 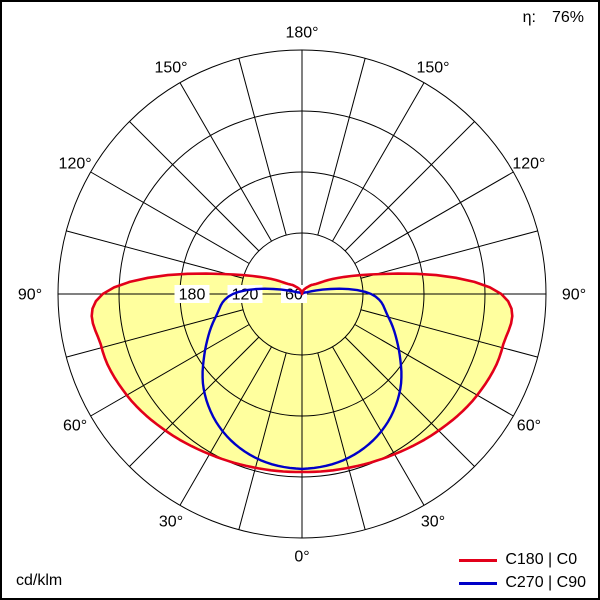 What do you see at coordinates (302, 379) in the screenshot?
I see `curve-c270-c90` at bounding box center [302, 379].